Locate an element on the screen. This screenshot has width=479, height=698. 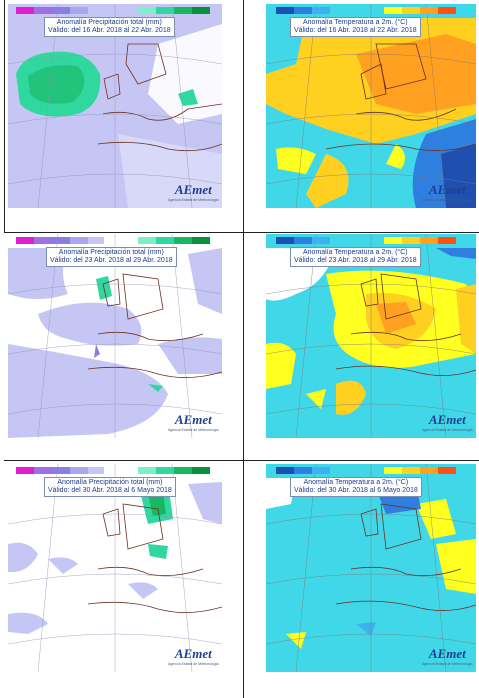
grid-divider-left is located at coordinates (4, 116).